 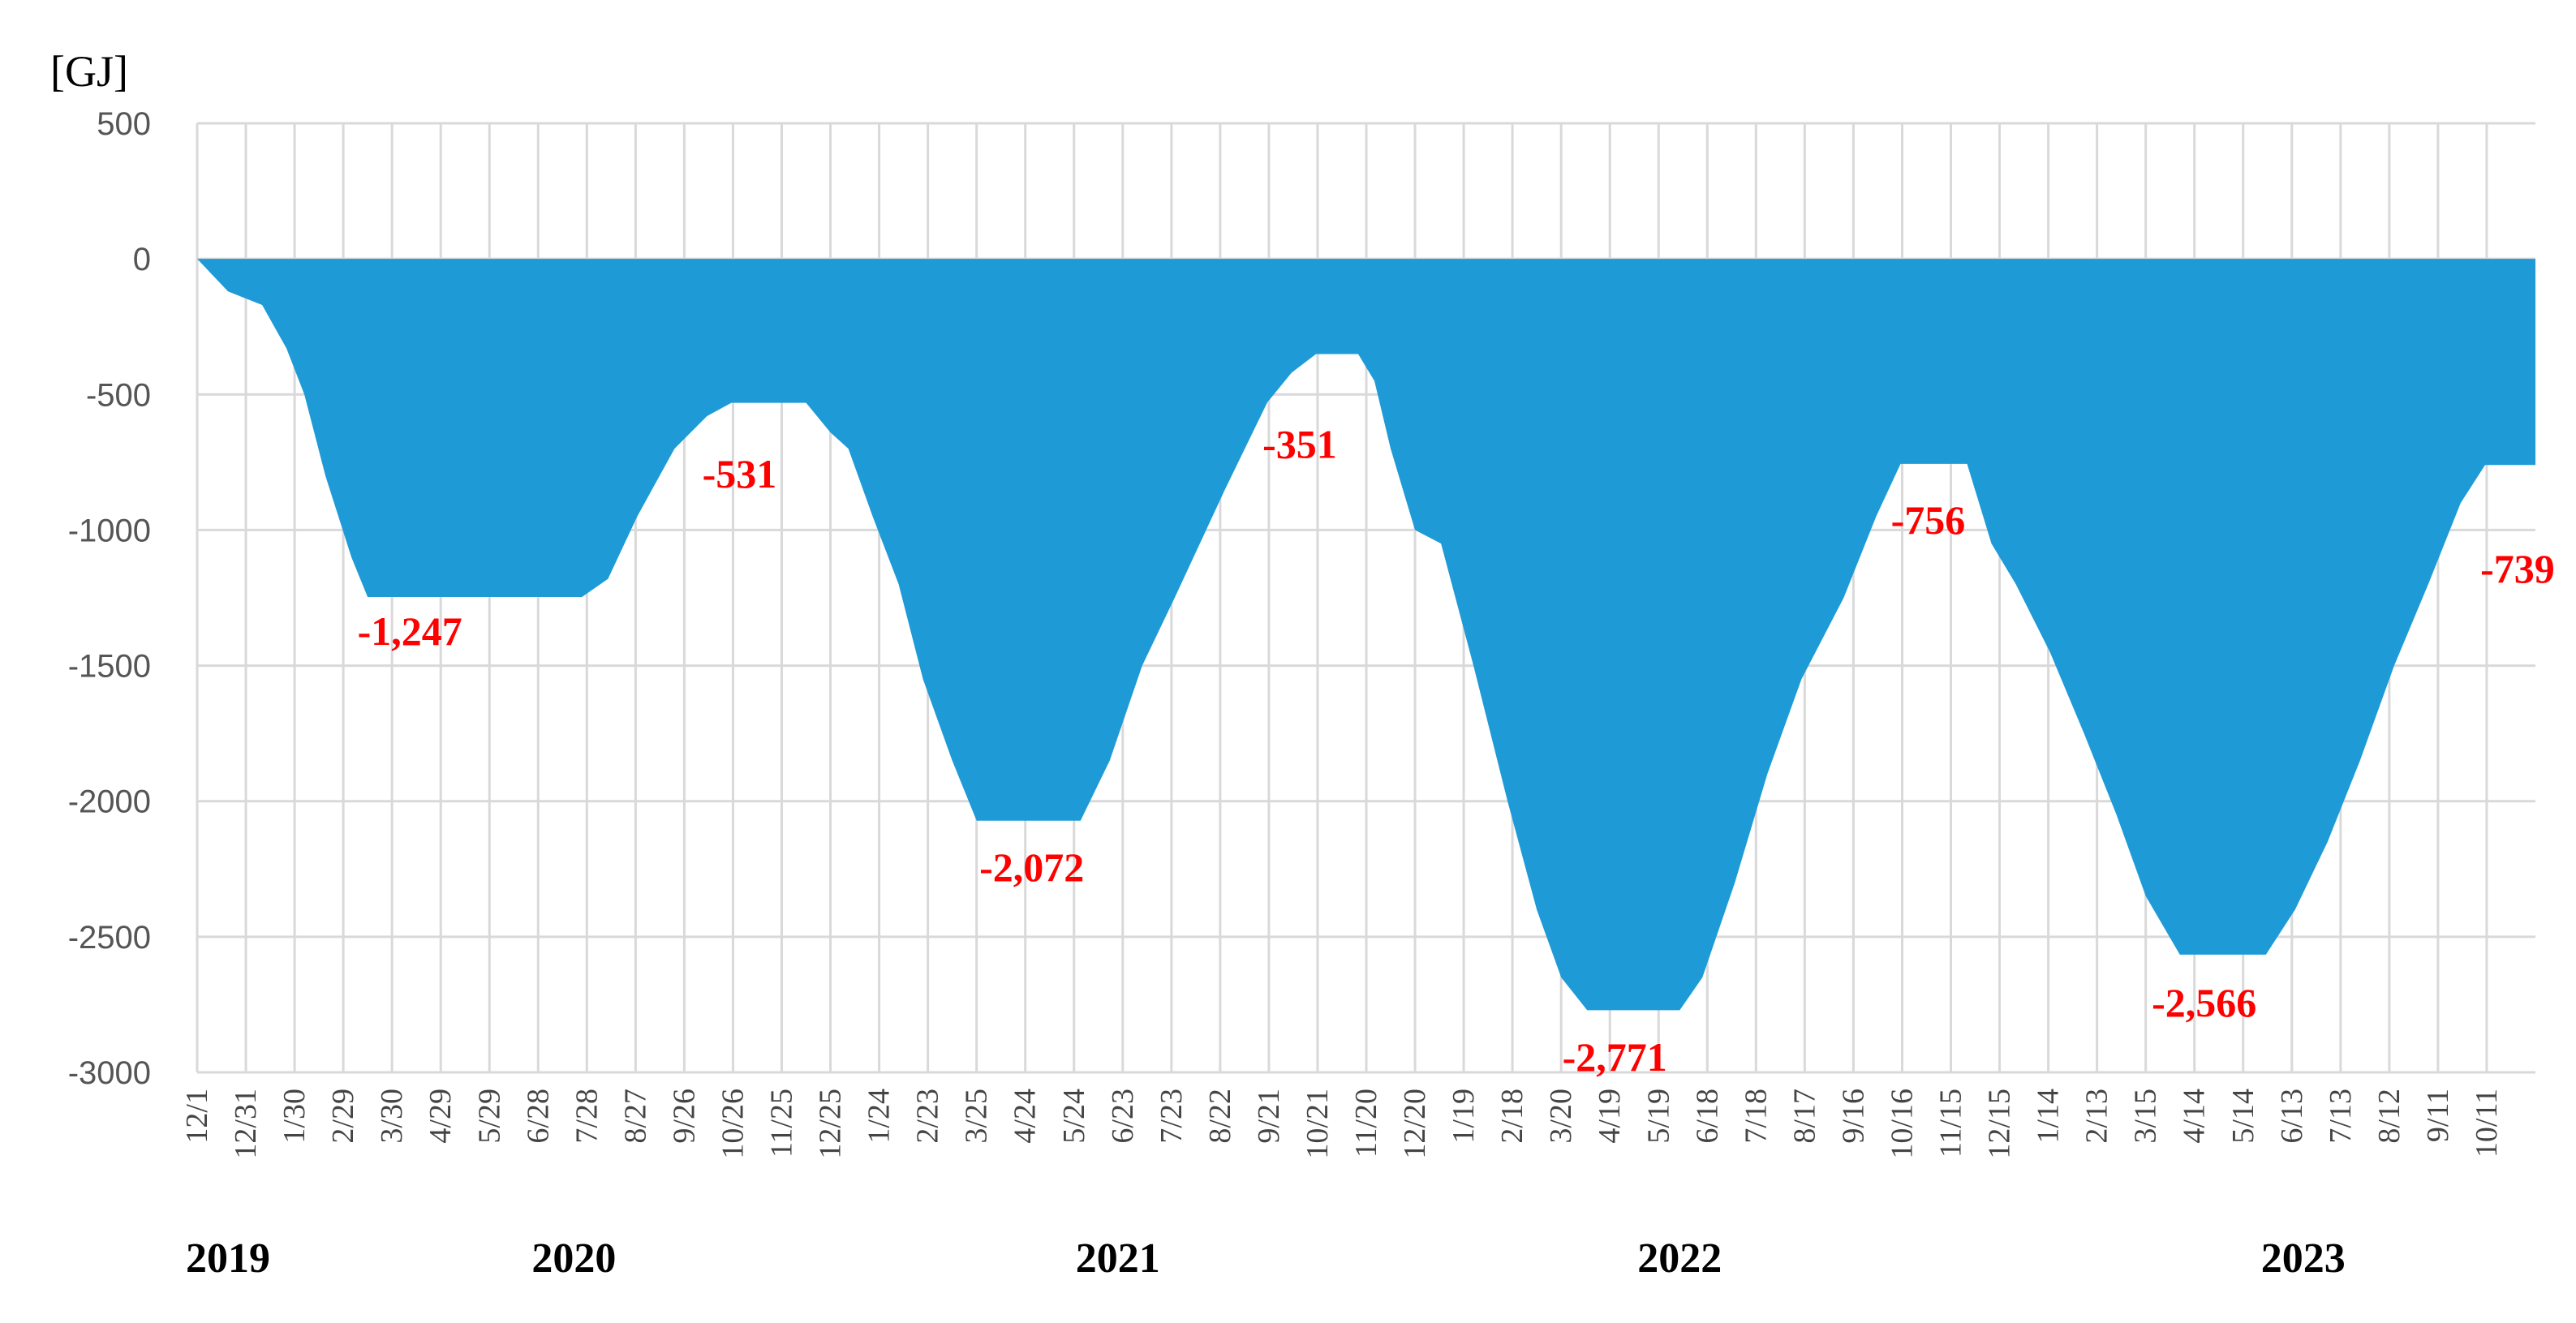 What do you see at coordinates (392, 1116) in the screenshot?
I see `x-tick-label: 3/30` at bounding box center [392, 1116].